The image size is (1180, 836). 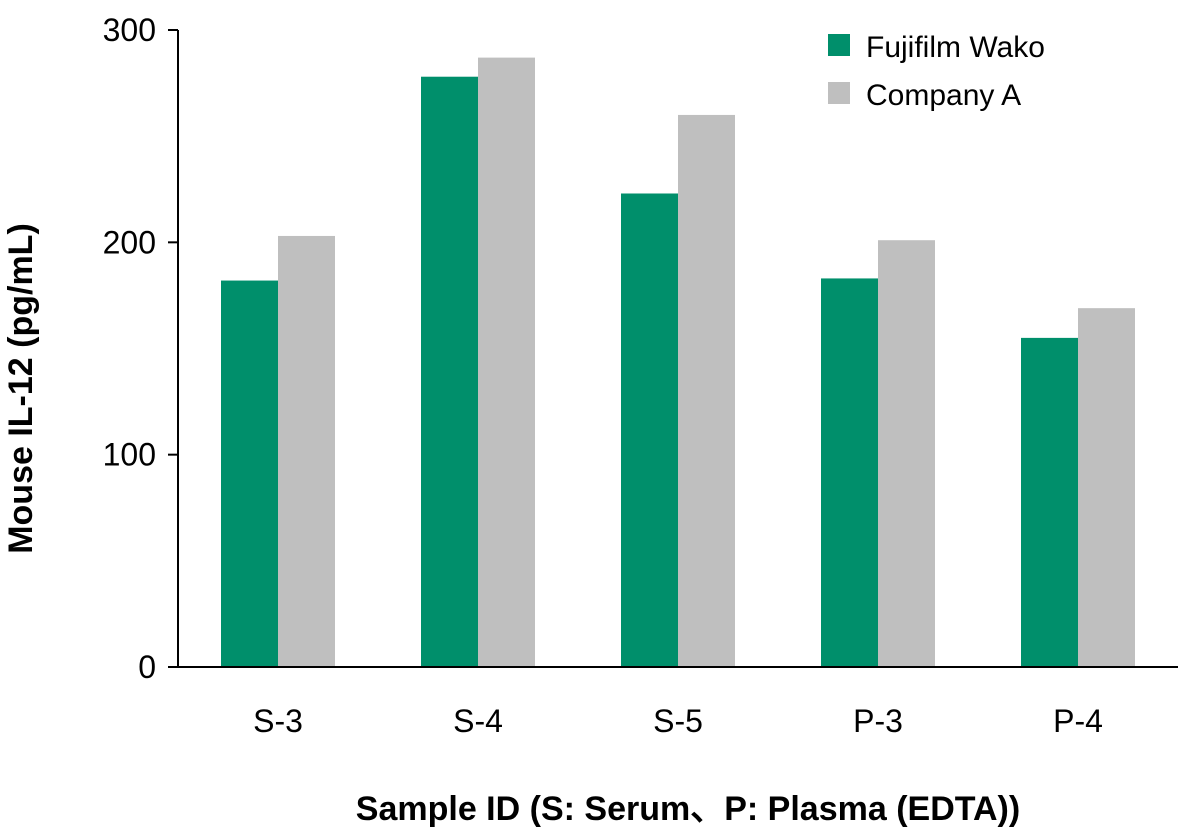 What do you see at coordinates (936, 71) in the screenshot?
I see `legend: Fujifilm Wako Company A` at bounding box center [936, 71].